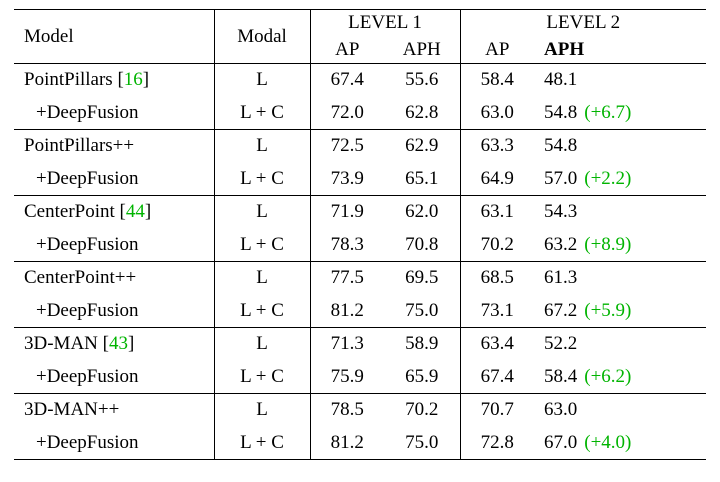 Image resolution: width=720 pixels, height=482 pixels. Describe the element at coordinates (497, 278) in the screenshot. I see `level2-ap-cell: 68.5` at that location.